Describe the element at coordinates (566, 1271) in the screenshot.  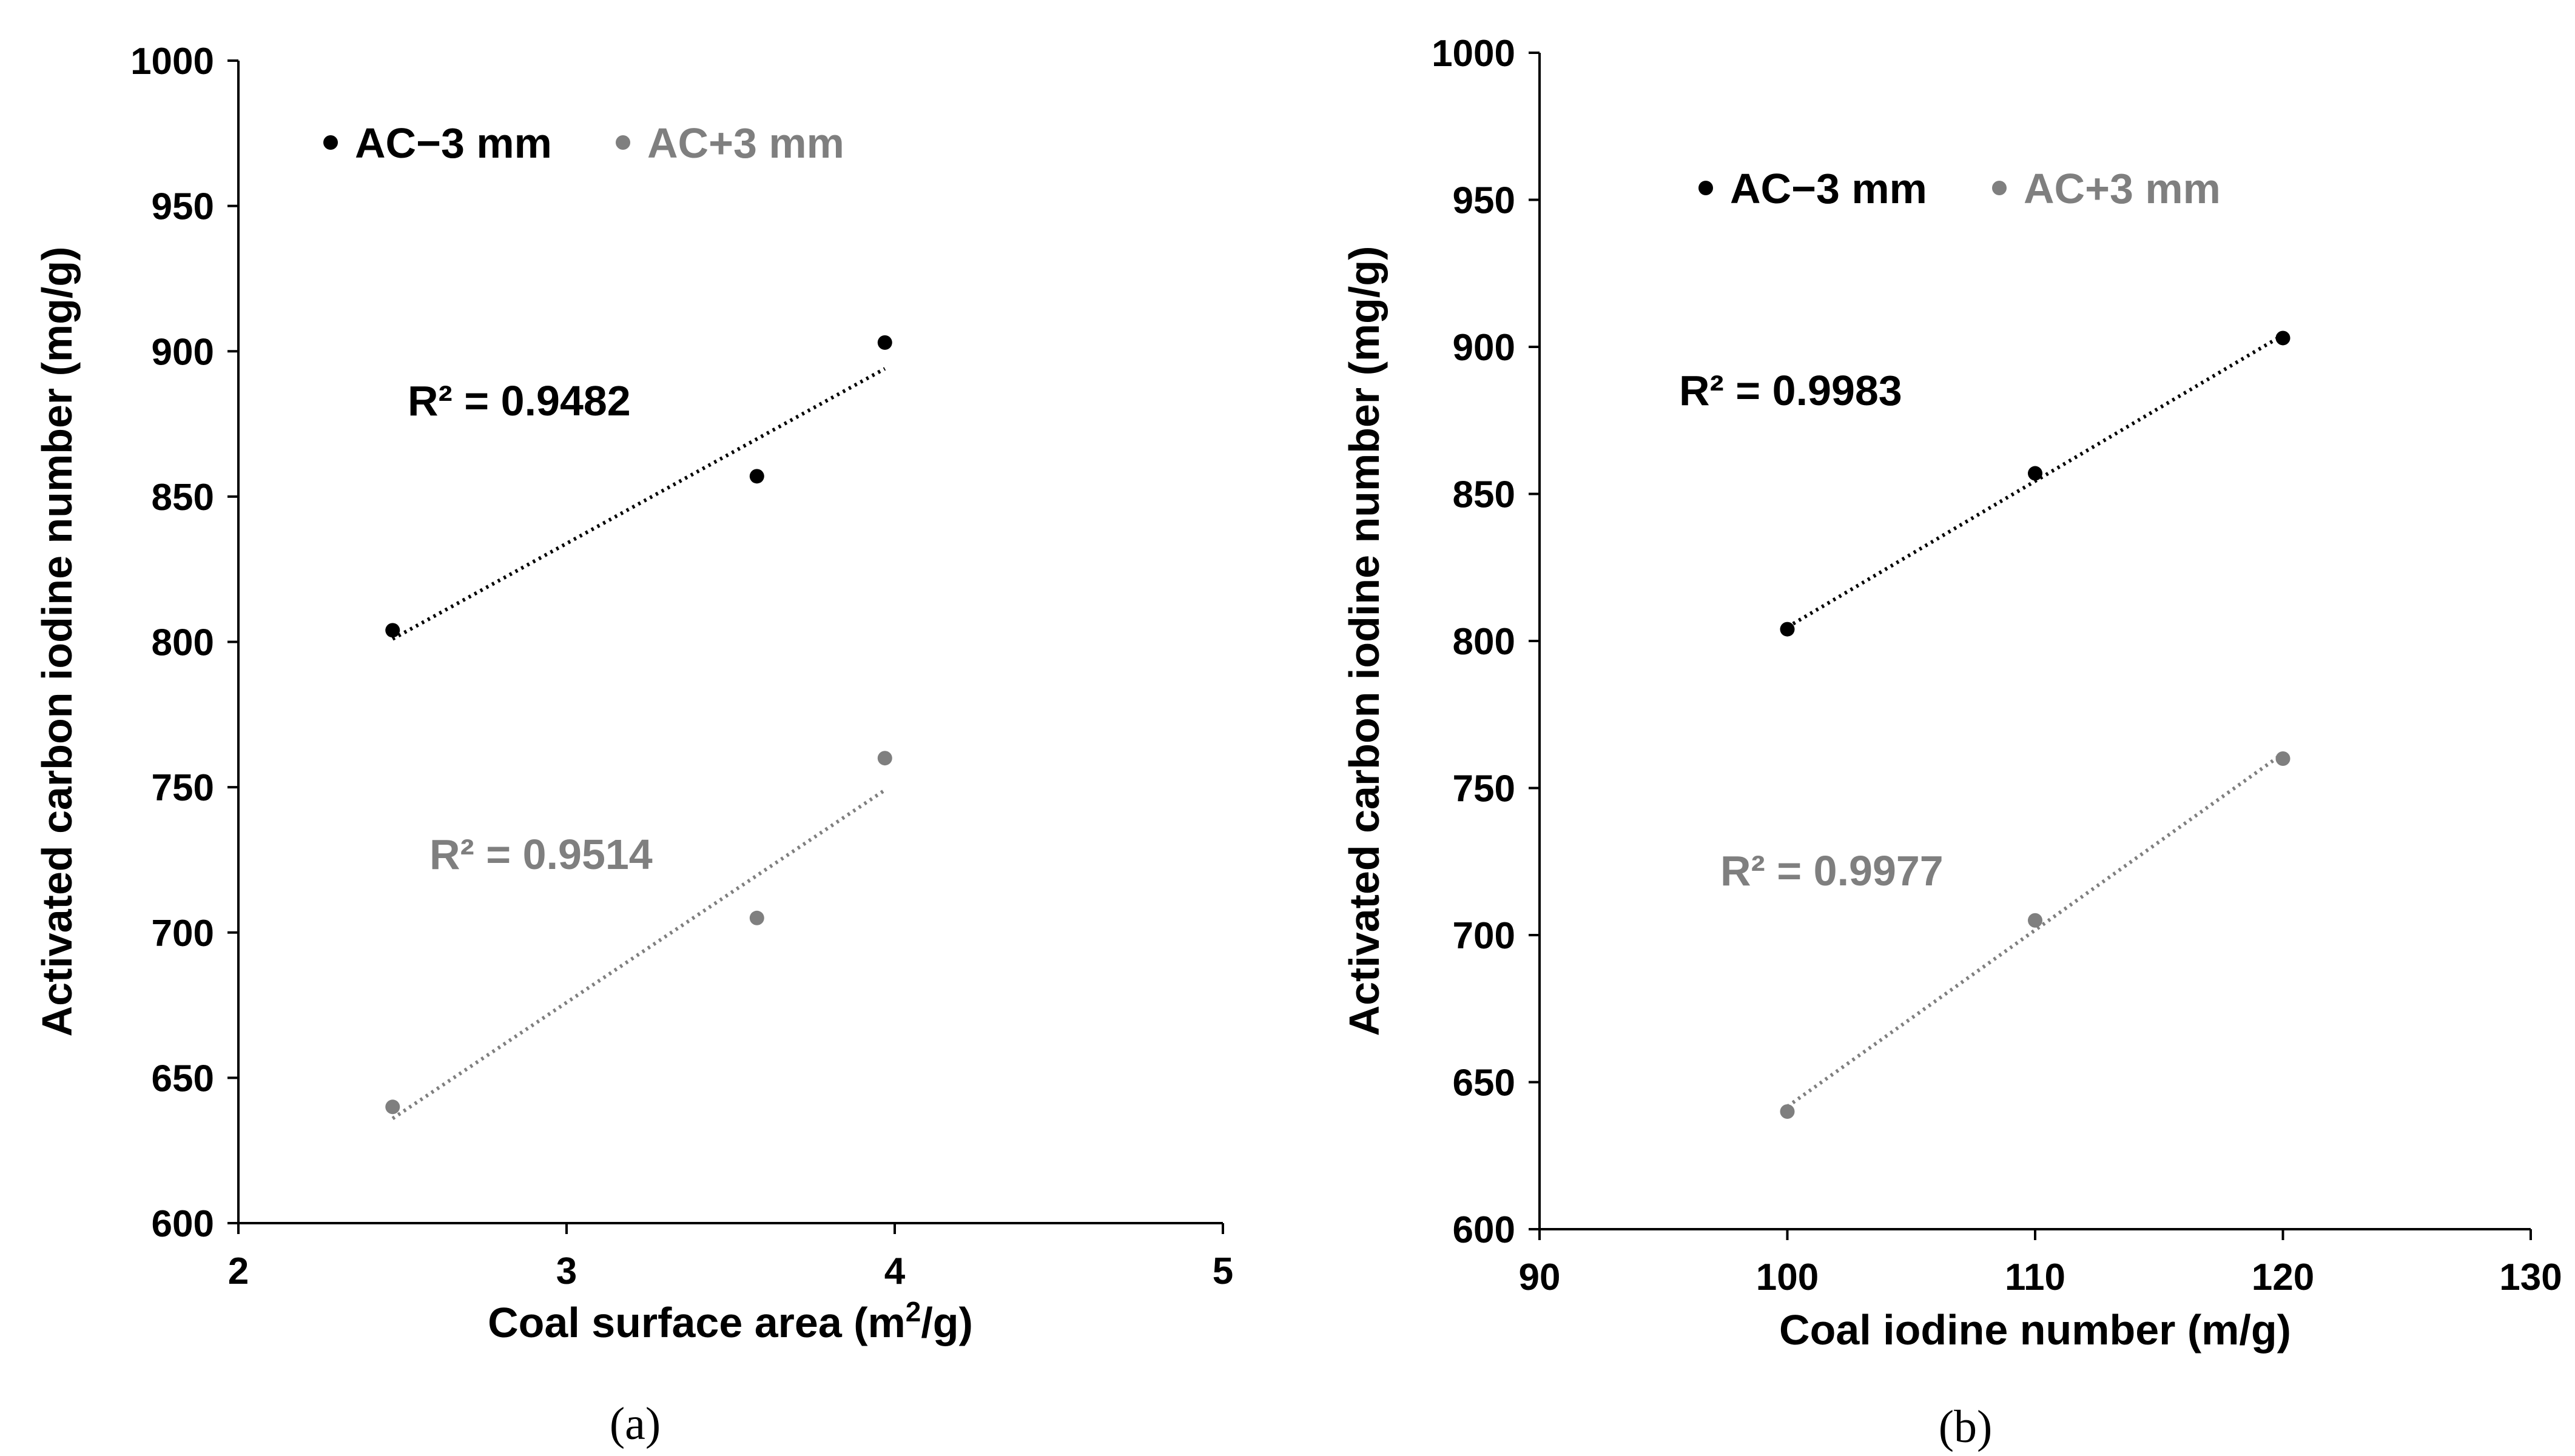
I see `x-tick-label: 3` at that location.